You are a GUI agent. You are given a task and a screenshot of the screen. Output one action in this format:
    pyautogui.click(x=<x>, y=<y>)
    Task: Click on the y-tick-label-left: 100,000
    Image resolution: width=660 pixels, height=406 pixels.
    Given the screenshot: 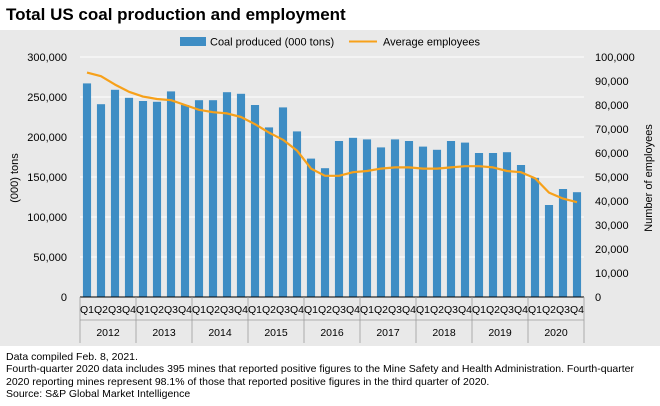 What is the action you would take?
    pyautogui.click(x=47, y=218)
    